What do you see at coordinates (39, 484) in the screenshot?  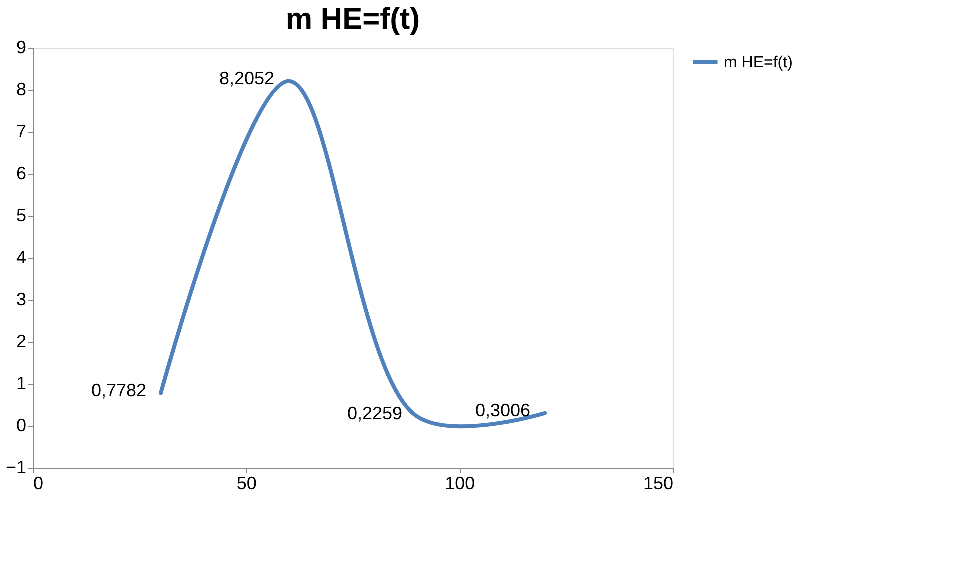 I see `x-tick-label: 0` at bounding box center [39, 484].